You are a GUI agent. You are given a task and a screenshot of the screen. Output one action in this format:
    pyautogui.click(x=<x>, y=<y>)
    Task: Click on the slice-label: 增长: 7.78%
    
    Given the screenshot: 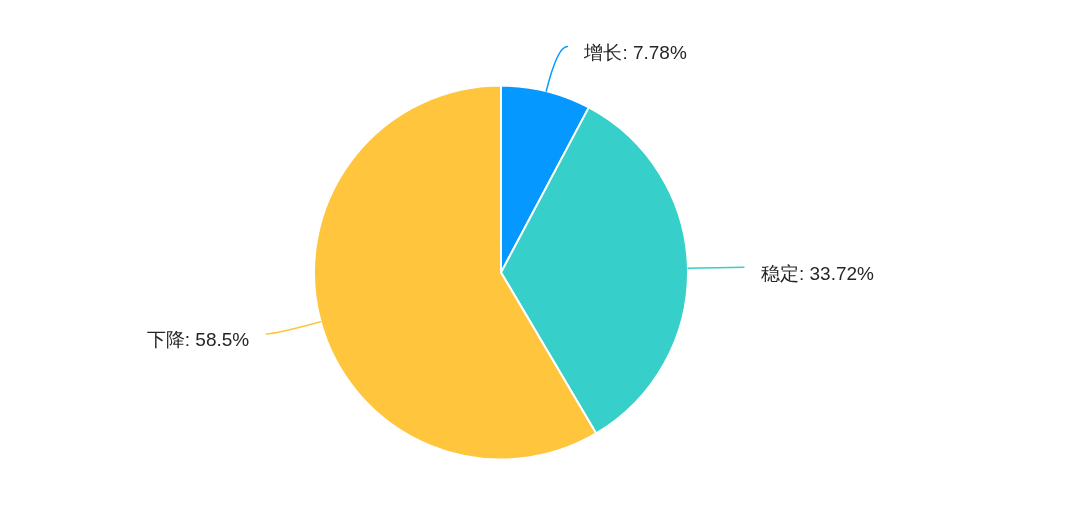 What is the action you would take?
    pyautogui.click(x=635, y=52)
    